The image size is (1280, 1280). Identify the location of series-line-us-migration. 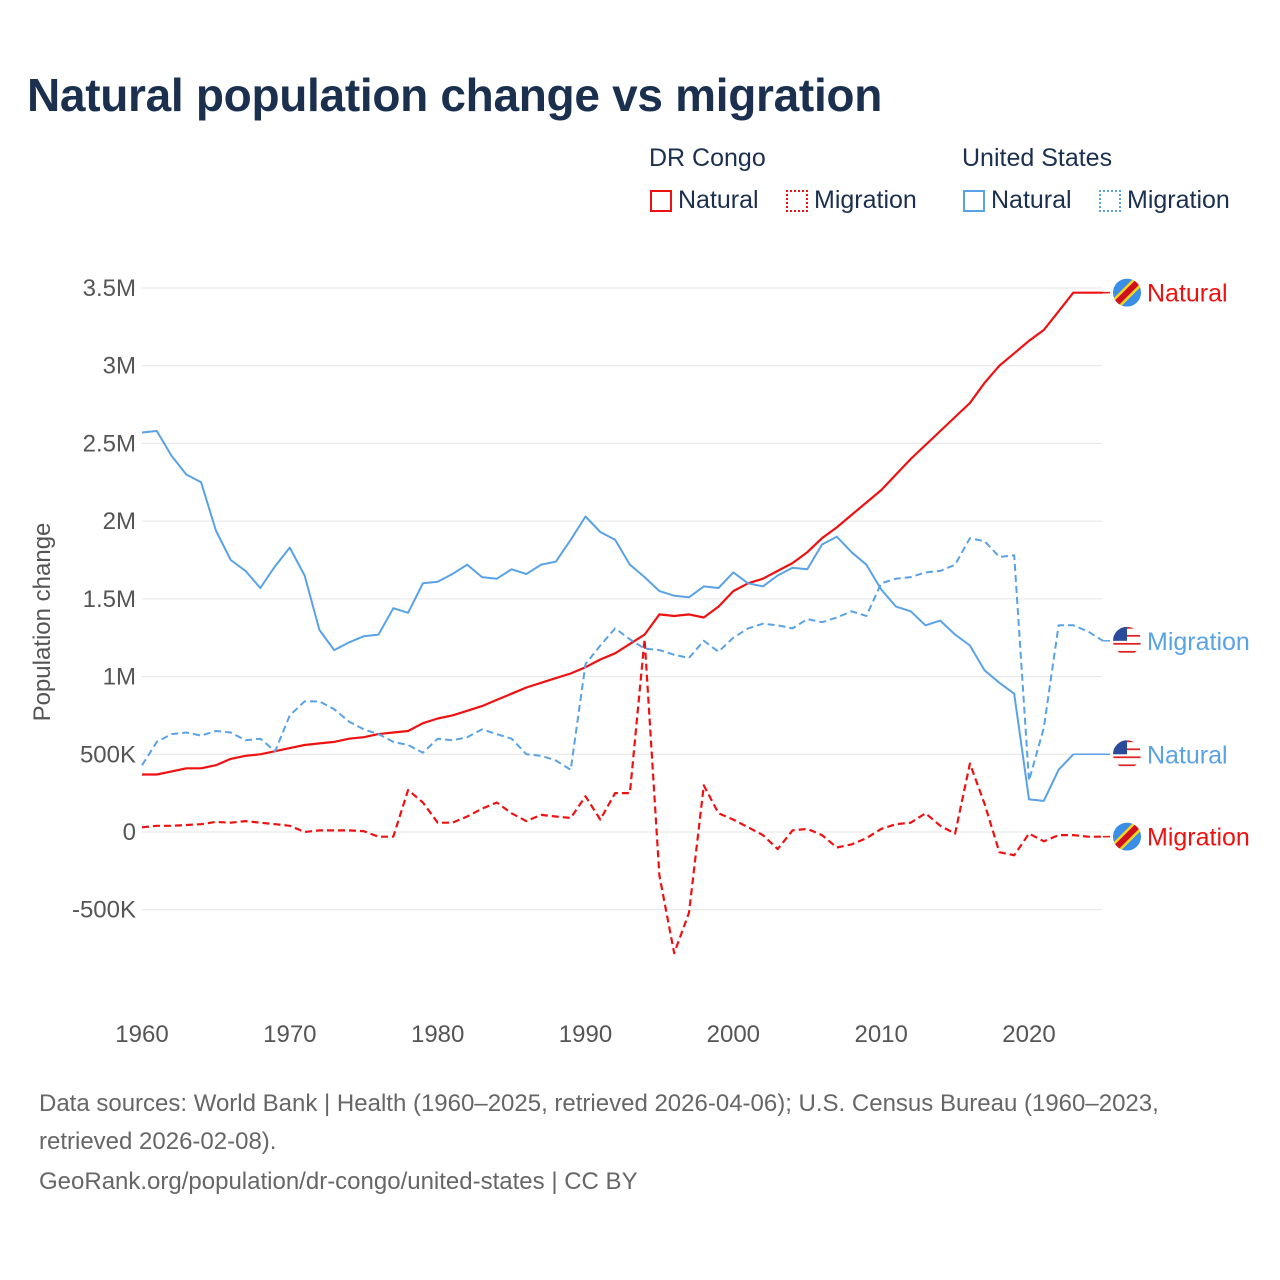
(622, 659).